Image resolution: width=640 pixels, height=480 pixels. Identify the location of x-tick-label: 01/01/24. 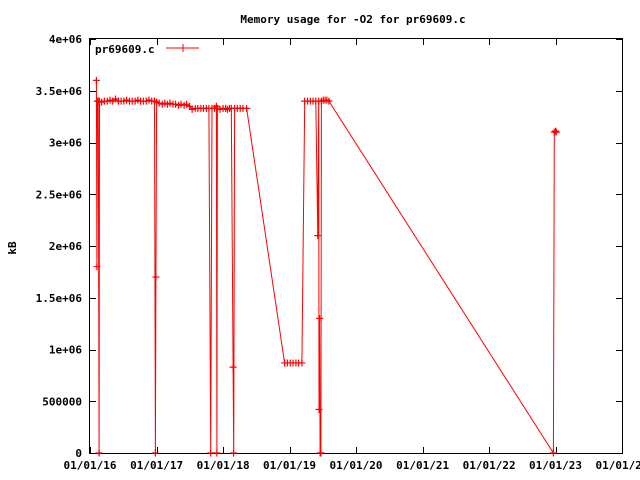
(618, 465).